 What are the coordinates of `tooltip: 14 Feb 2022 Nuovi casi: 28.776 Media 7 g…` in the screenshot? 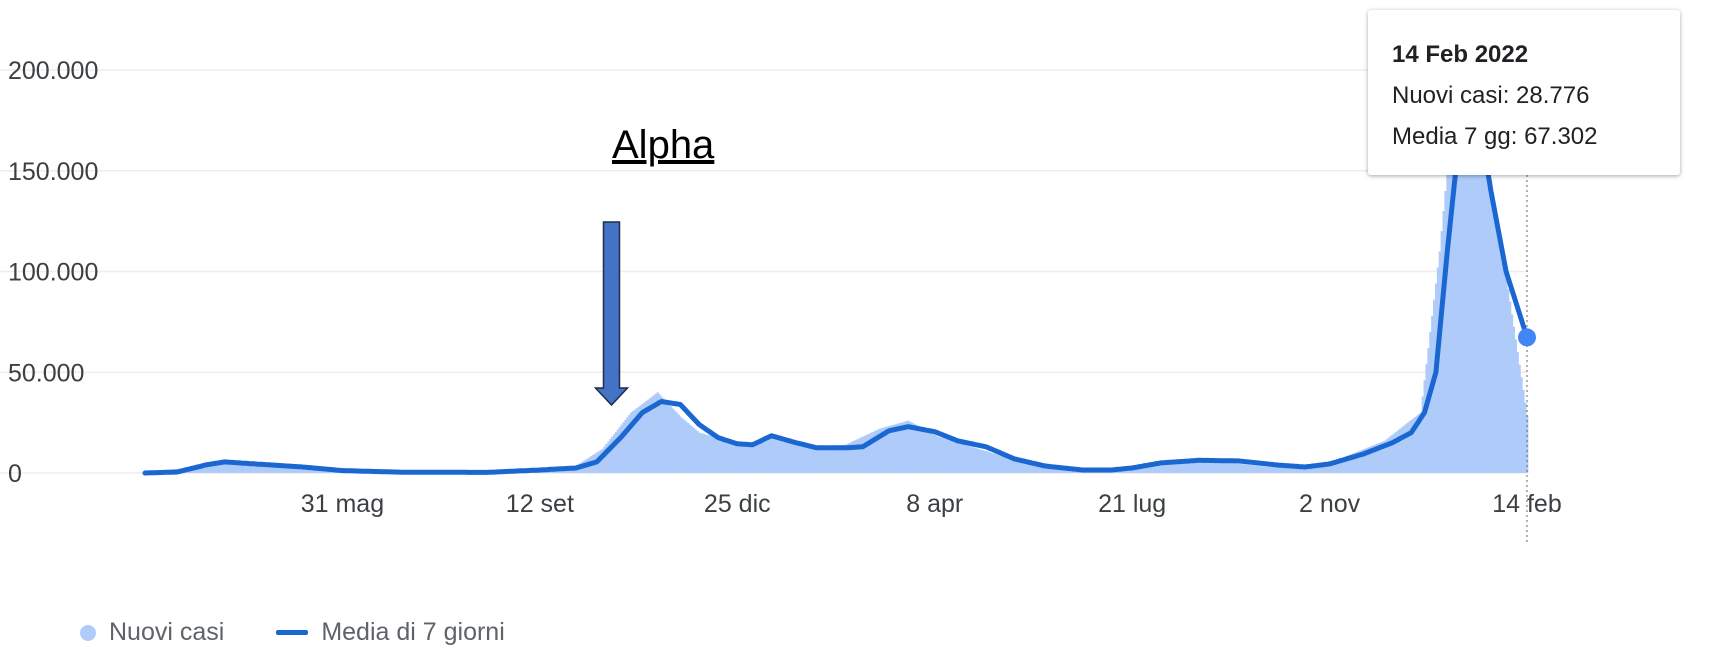 It's located at (1524, 92).